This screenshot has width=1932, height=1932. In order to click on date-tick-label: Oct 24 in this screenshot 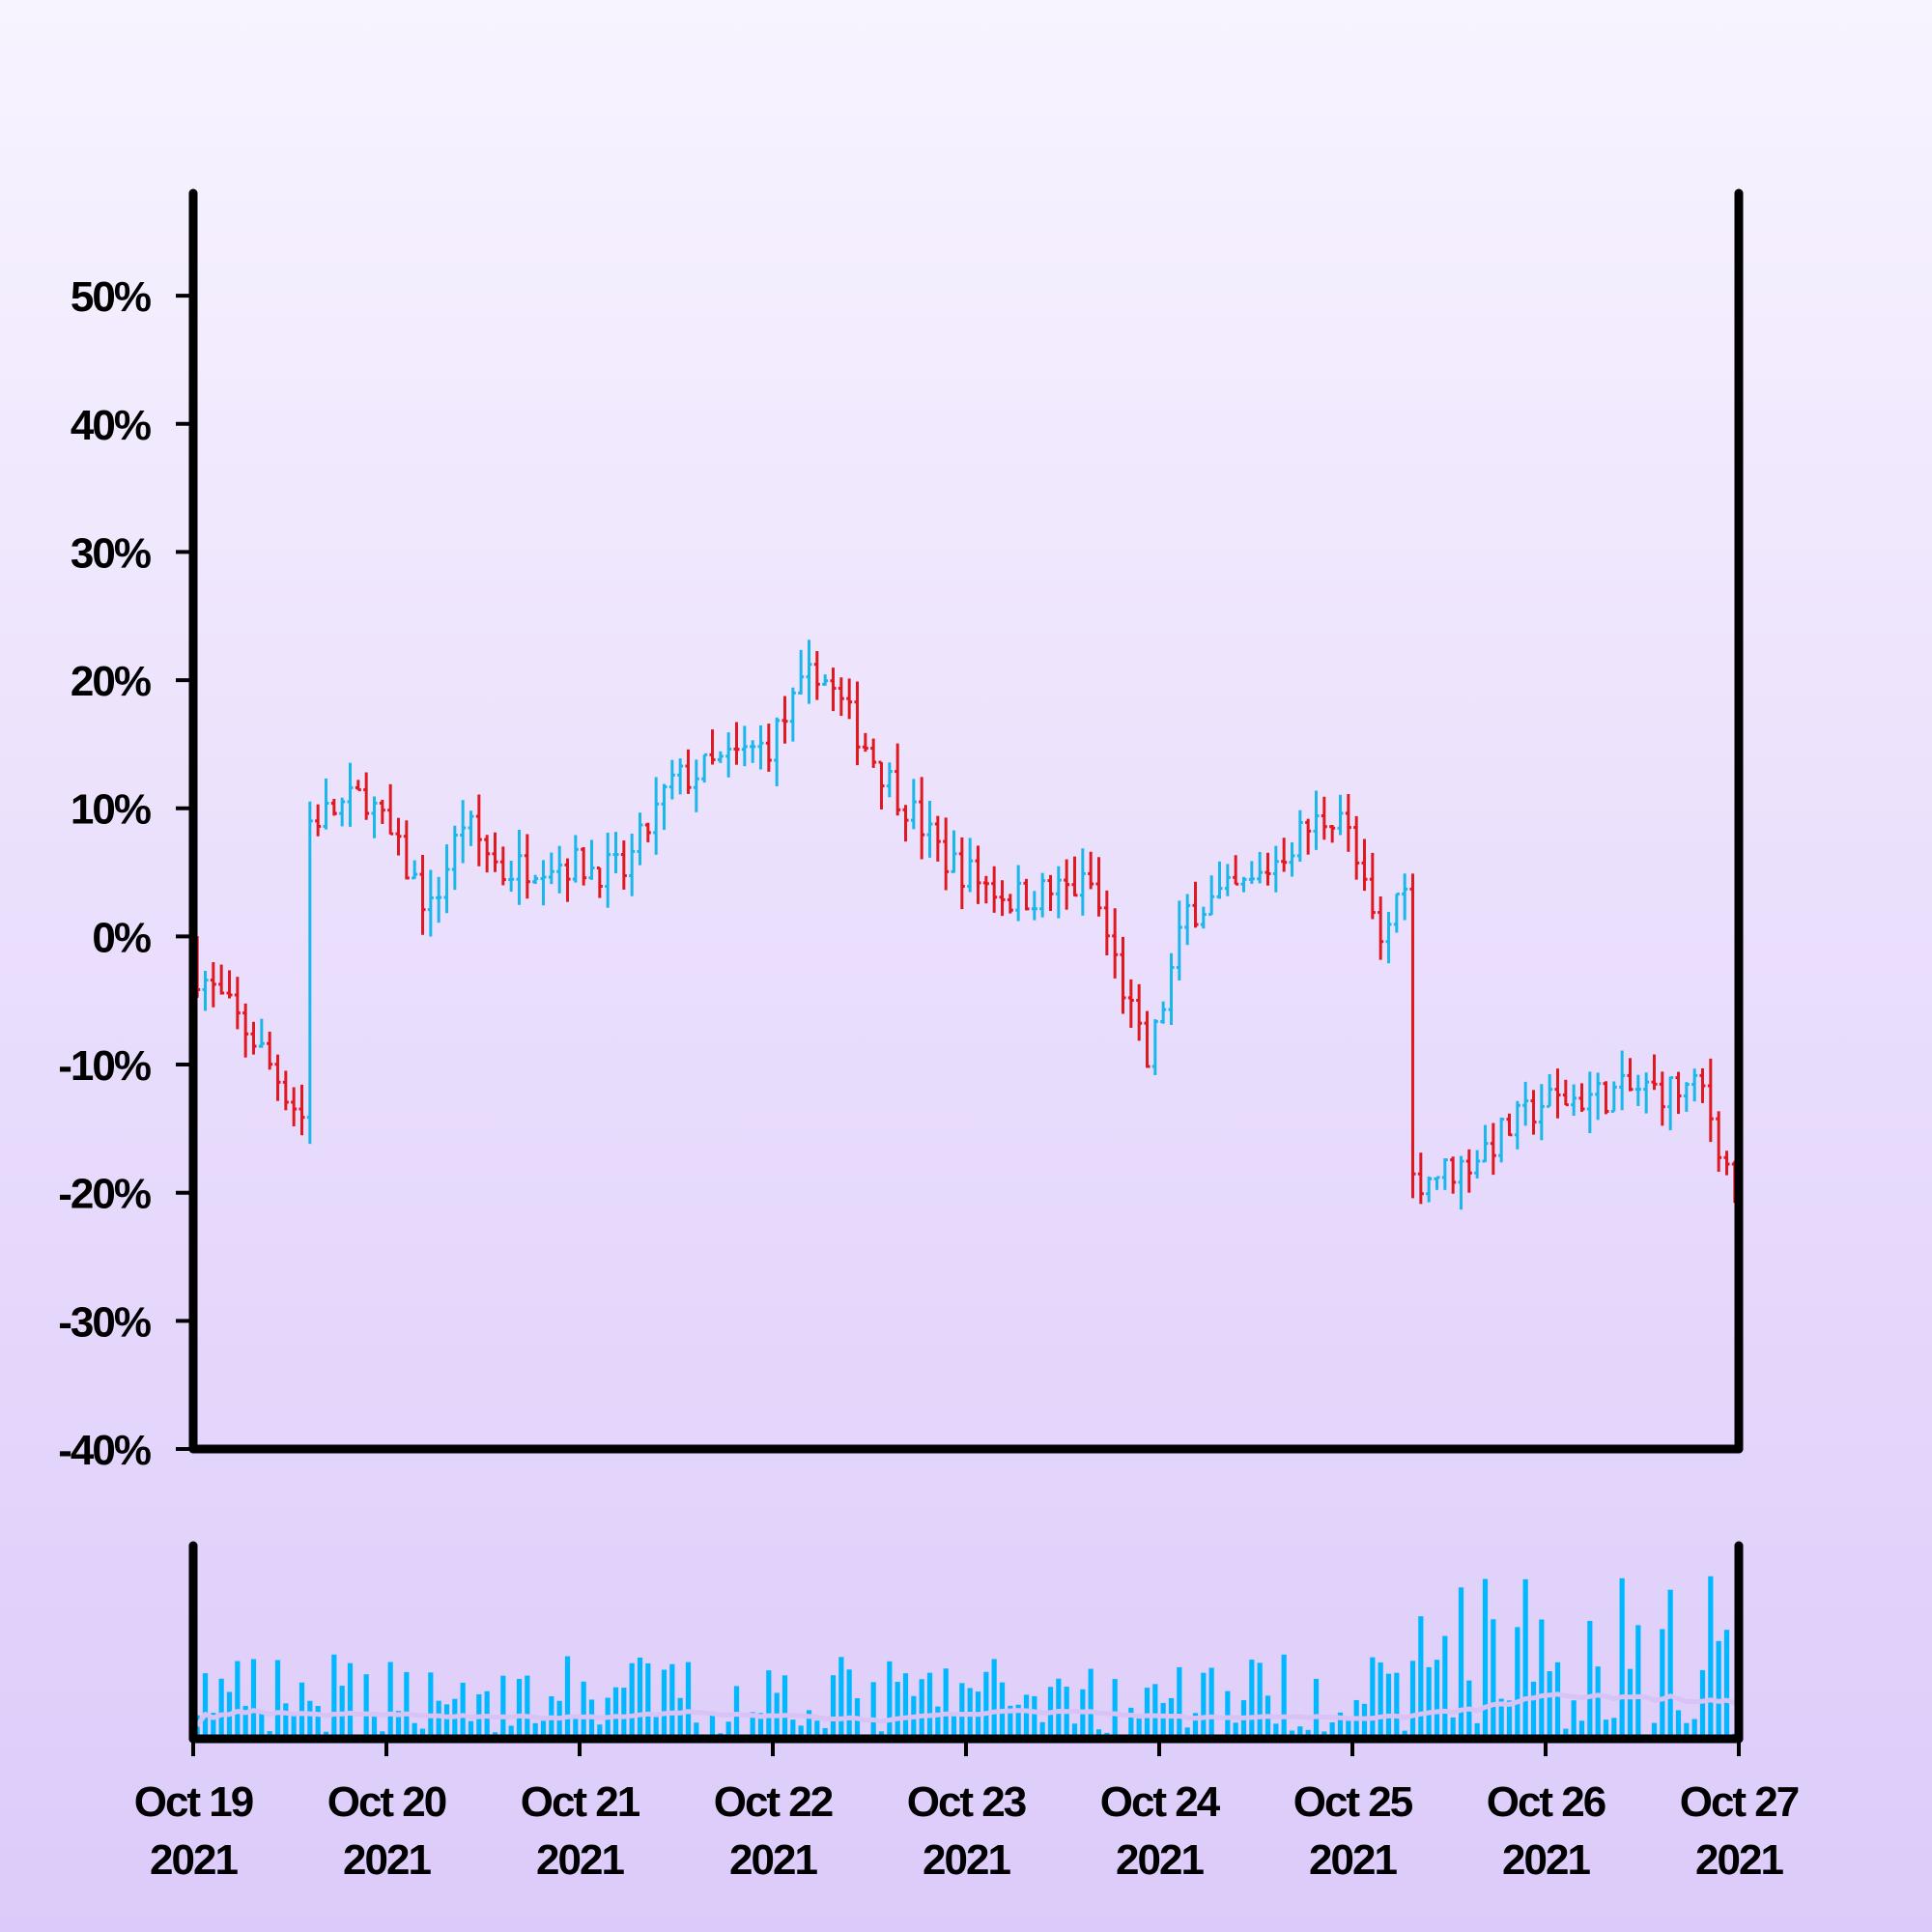, I will do `click(1160, 1802)`.